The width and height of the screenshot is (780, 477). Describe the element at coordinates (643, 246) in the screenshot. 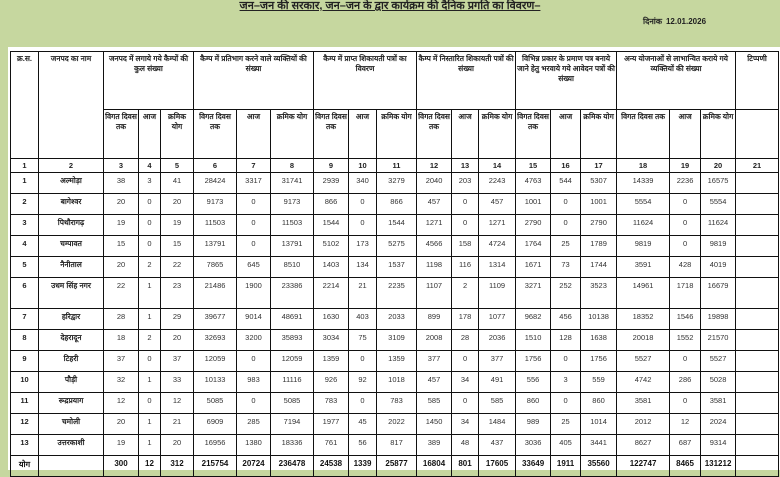

I see `cell-col-18: 9819` at that location.